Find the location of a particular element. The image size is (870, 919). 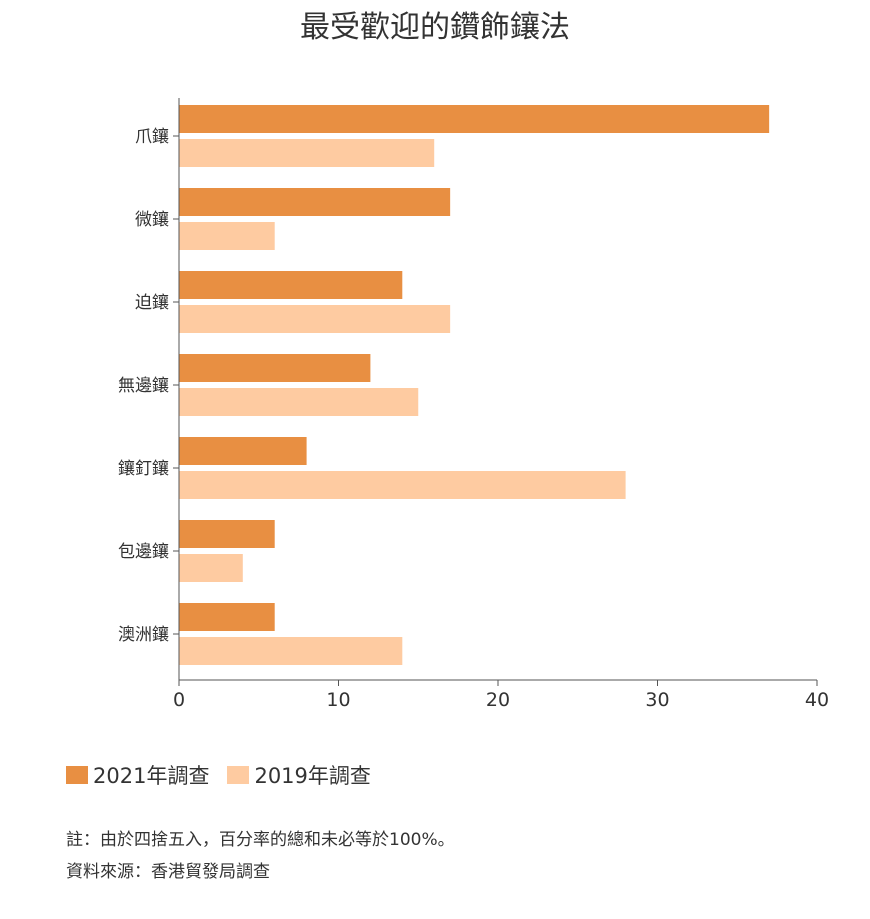

y-tick-label-1: 爪鑲 is located at coordinates (152, 136).